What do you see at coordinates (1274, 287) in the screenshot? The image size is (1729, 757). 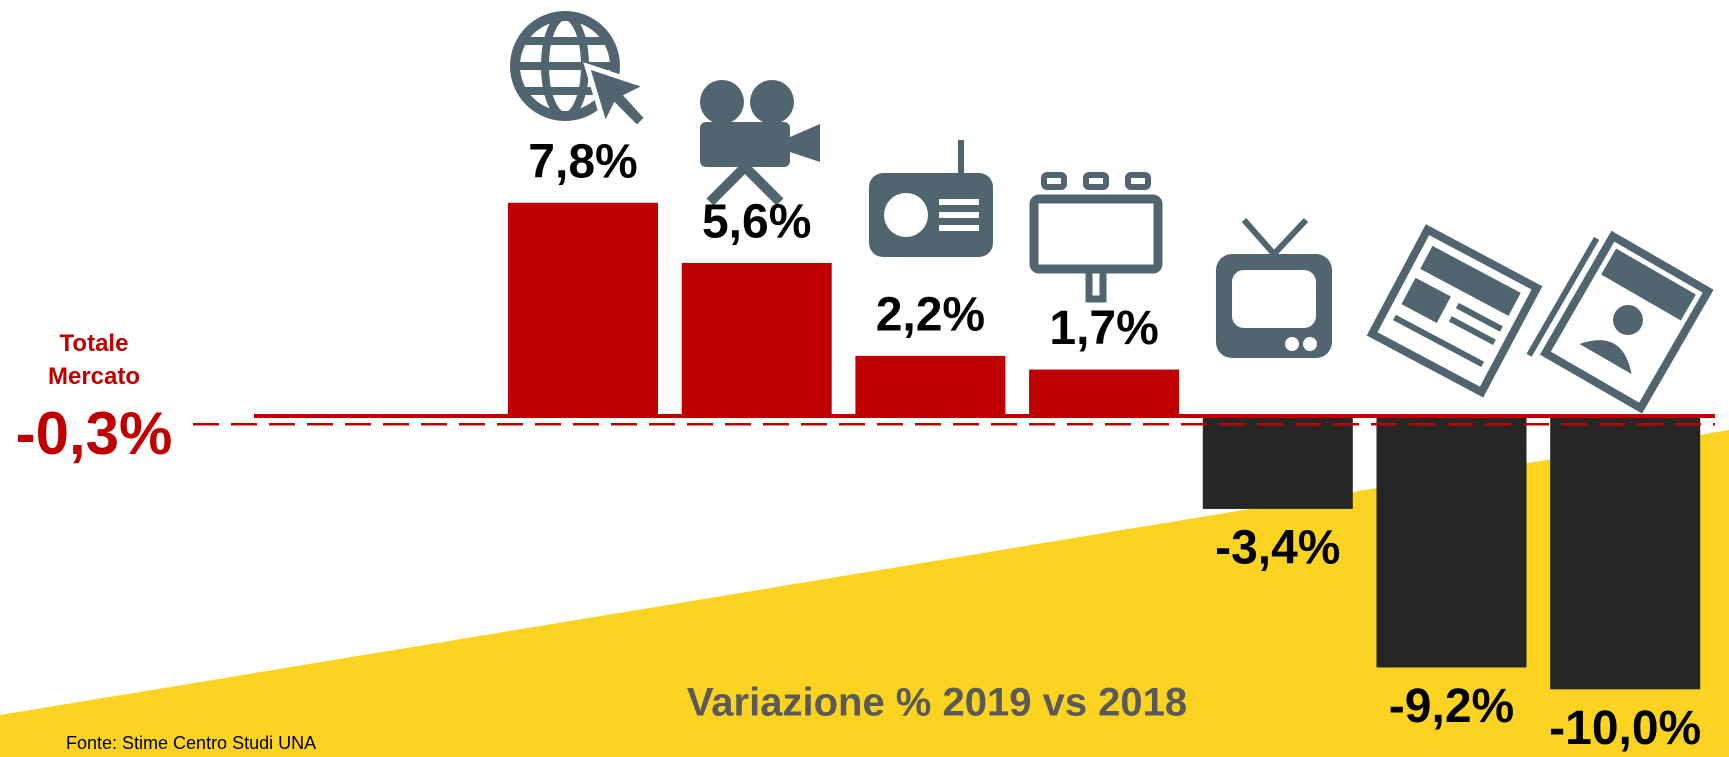 I see `tv-icon` at bounding box center [1274, 287].